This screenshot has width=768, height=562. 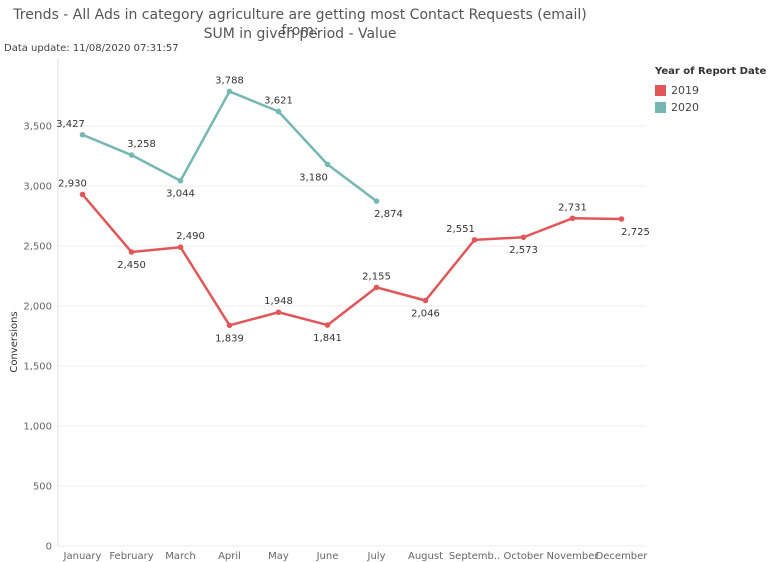 I want to click on legend-label-2019: 2019, so click(x=685, y=90).